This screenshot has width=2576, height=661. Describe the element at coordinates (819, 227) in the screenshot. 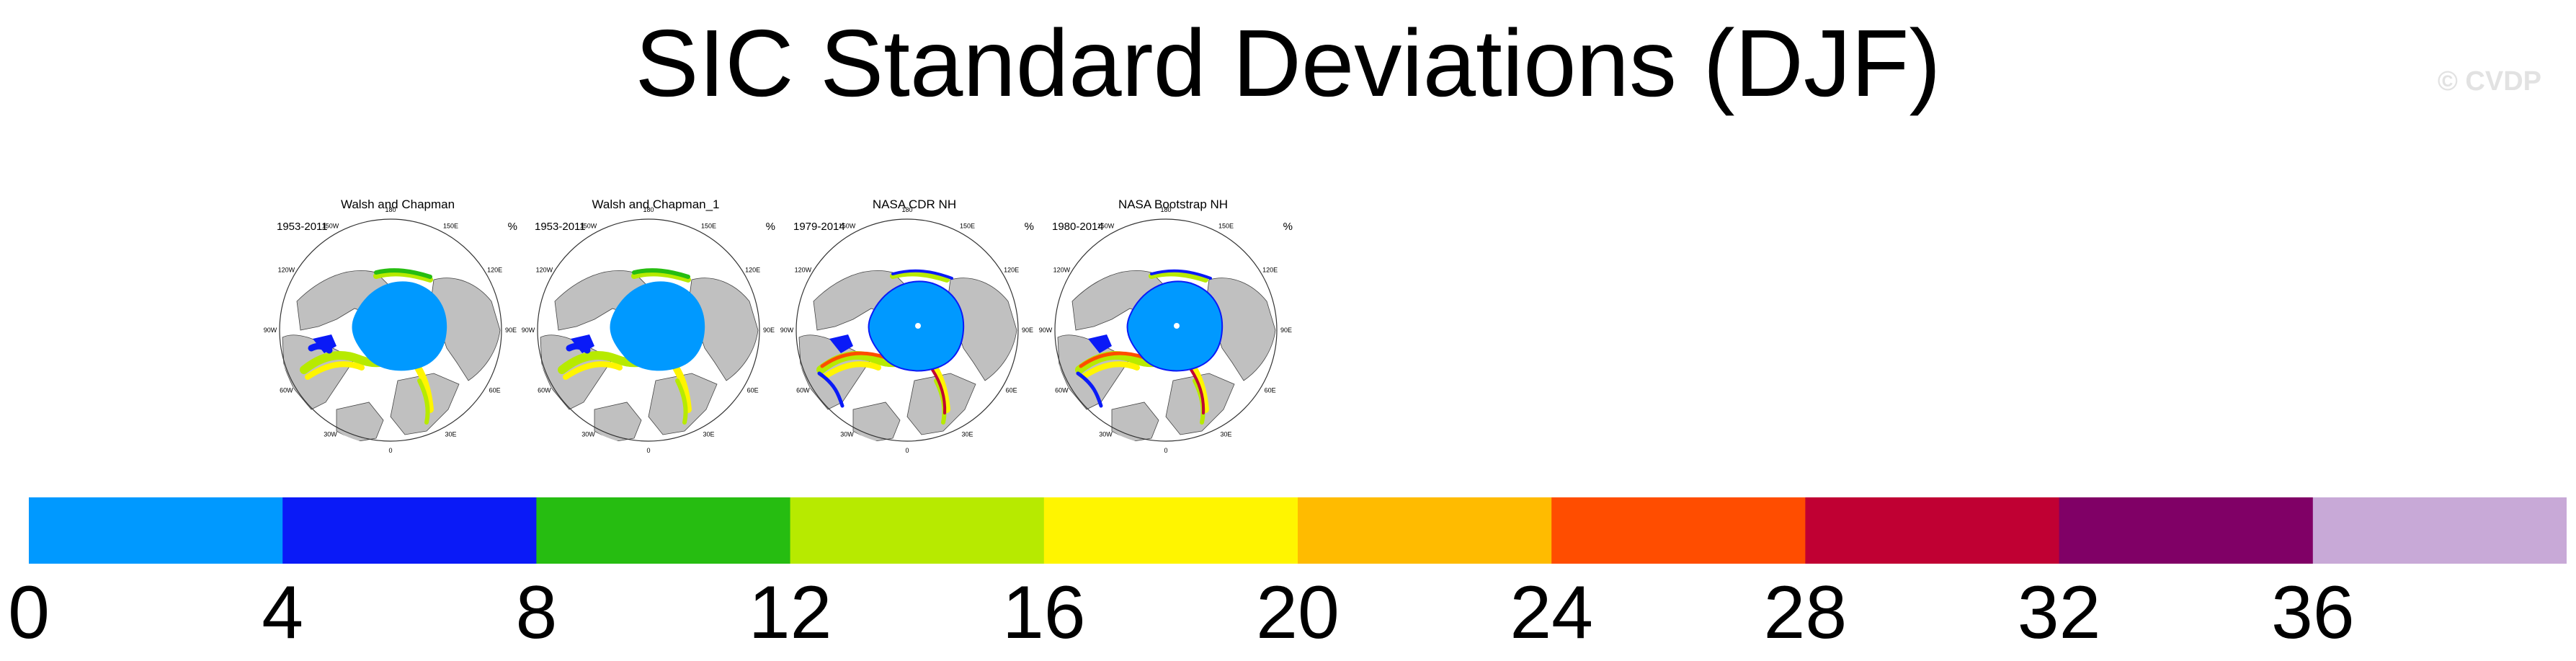

I see `panel-period: 1979-2014` at that location.